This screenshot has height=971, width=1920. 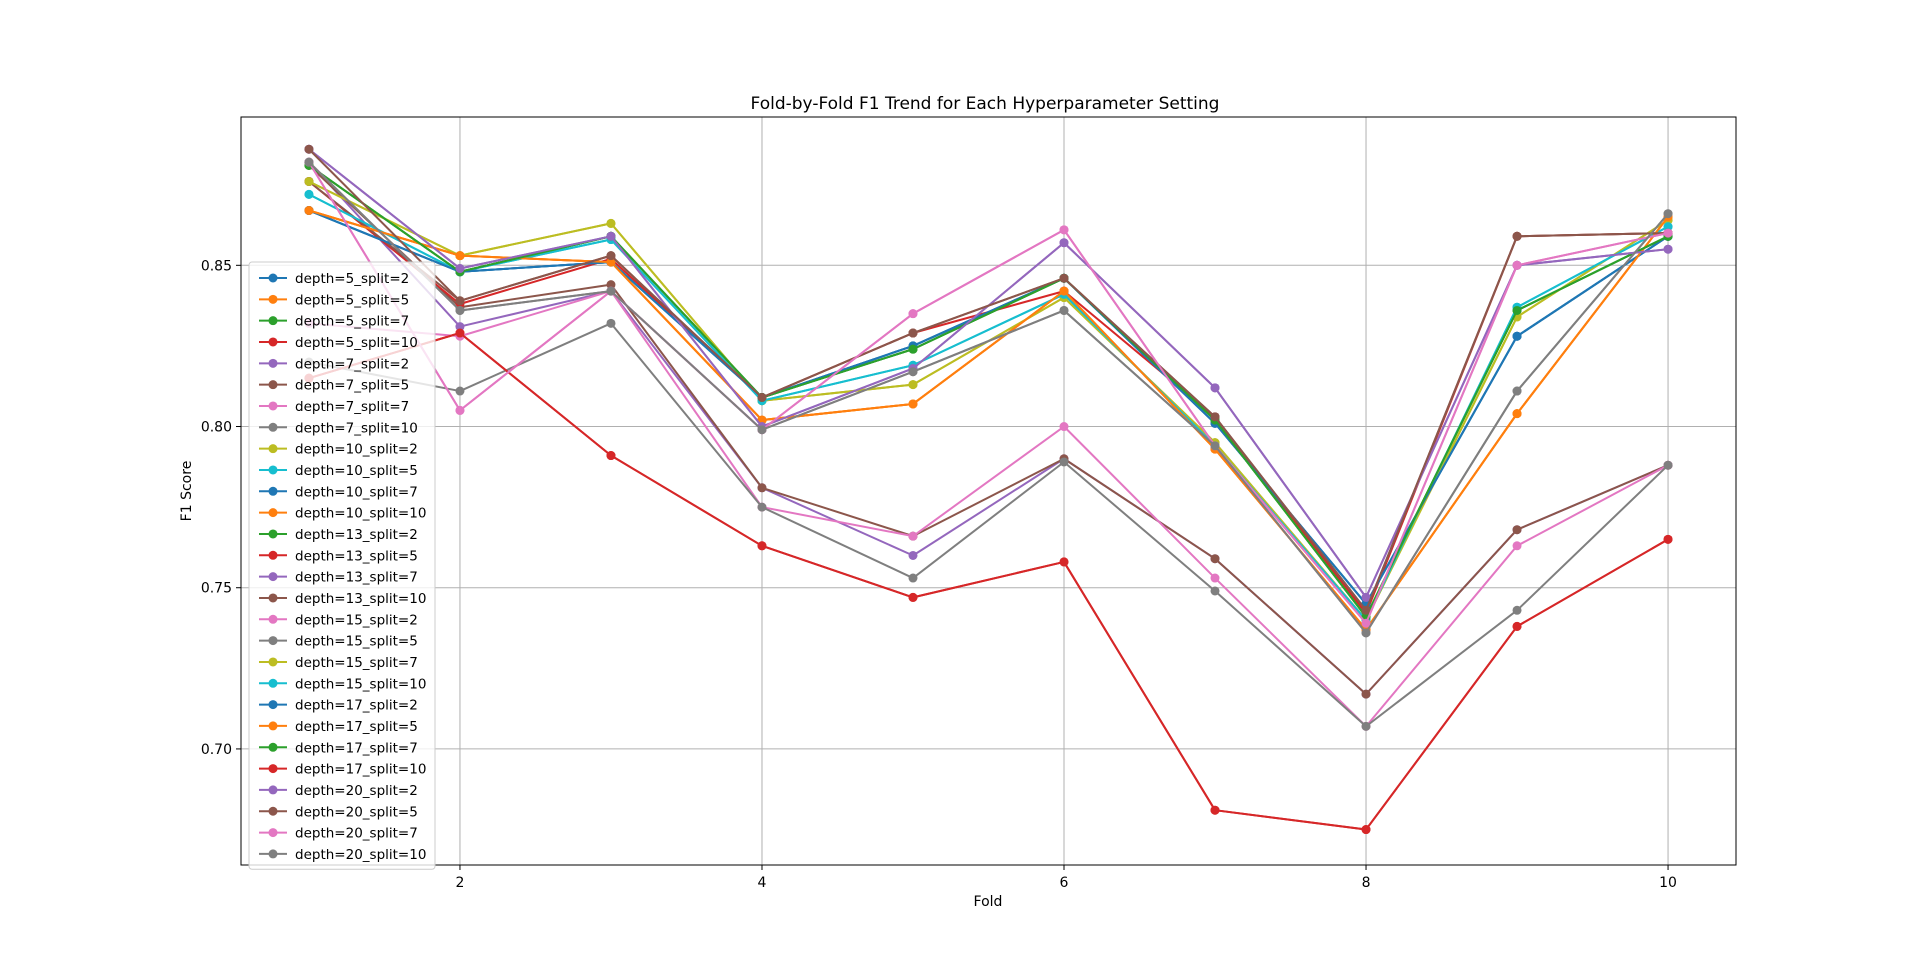 What do you see at coordinates (356, 343) in the screenshot?
I see `legend-label: depth=5_split=10` at bounding box center [356, 343].